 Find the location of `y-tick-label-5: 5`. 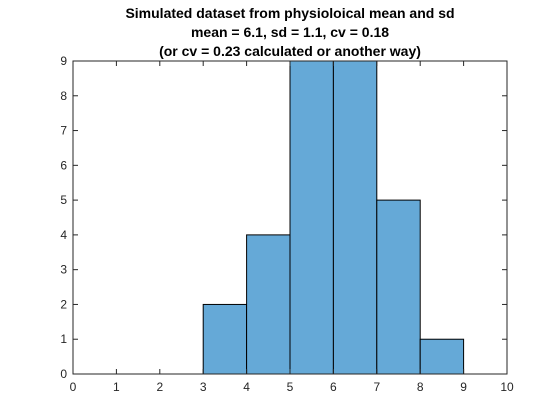

y-tick-label-5: 5 is located at coordinates (63, 200).